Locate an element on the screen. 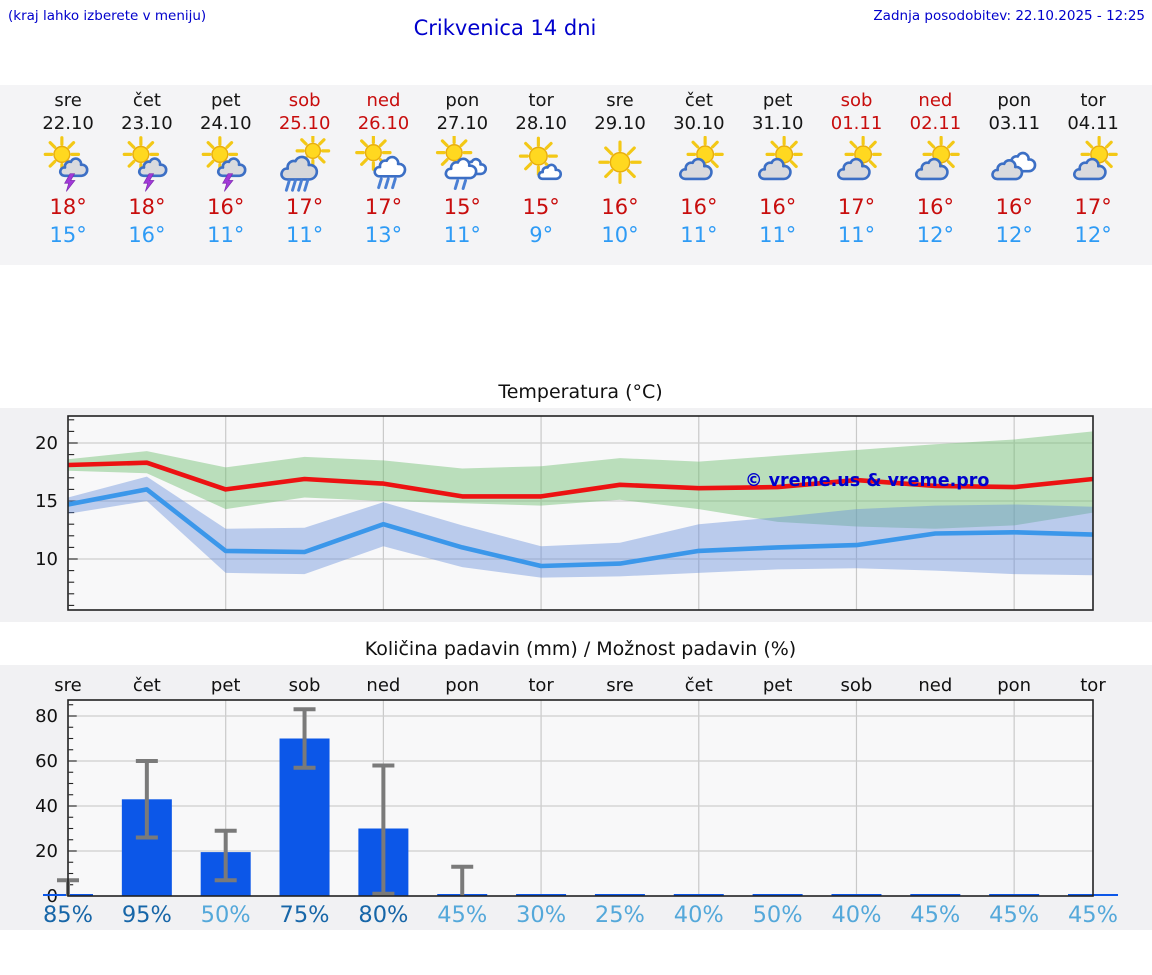  rain-sun-icon is located at coordinates (304, 164).